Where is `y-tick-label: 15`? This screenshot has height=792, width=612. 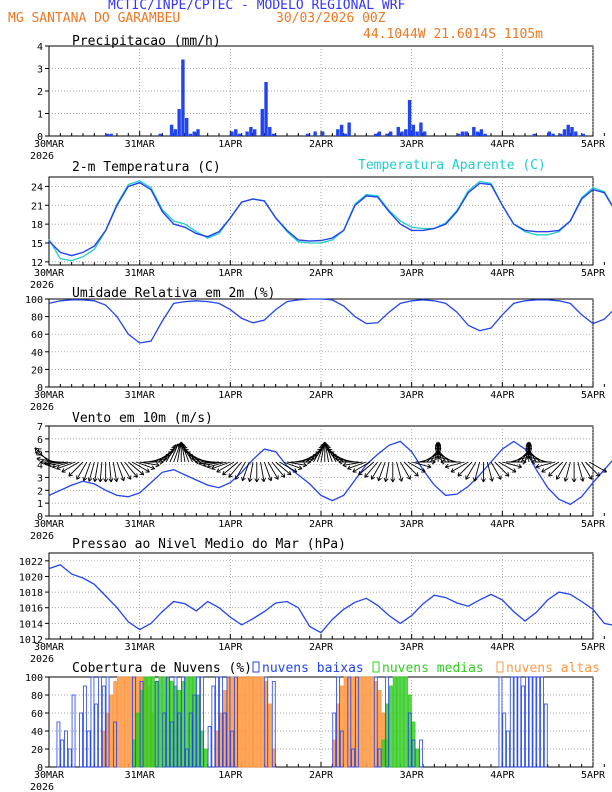
y-tick-label: 15 is located at coordinates (37, 244).